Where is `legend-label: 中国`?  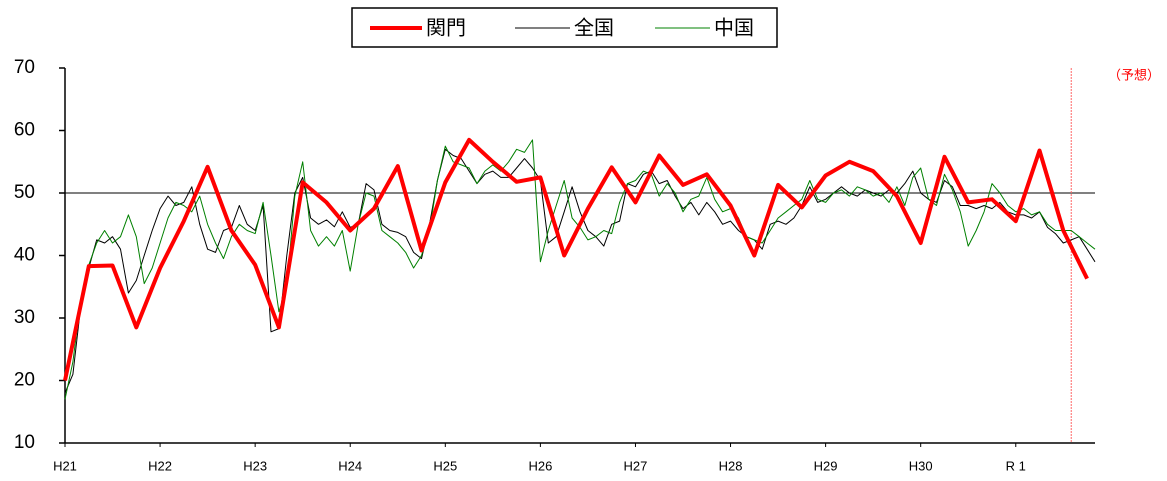 legend-label: 中国 is located at coordinates (734, 27).